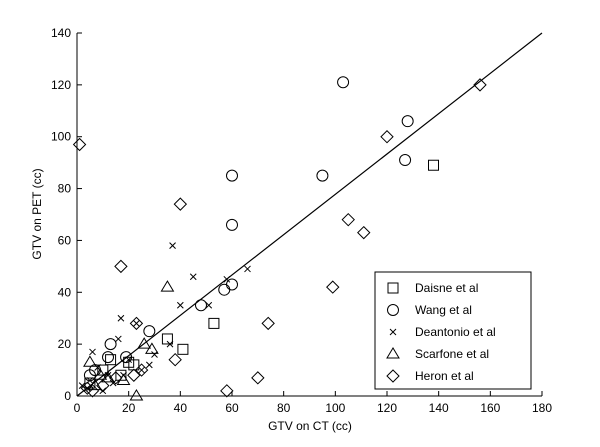 The width and height of the screenshot is (600, 447). I want to click on x-tick-label: 140, so click(439, 408).